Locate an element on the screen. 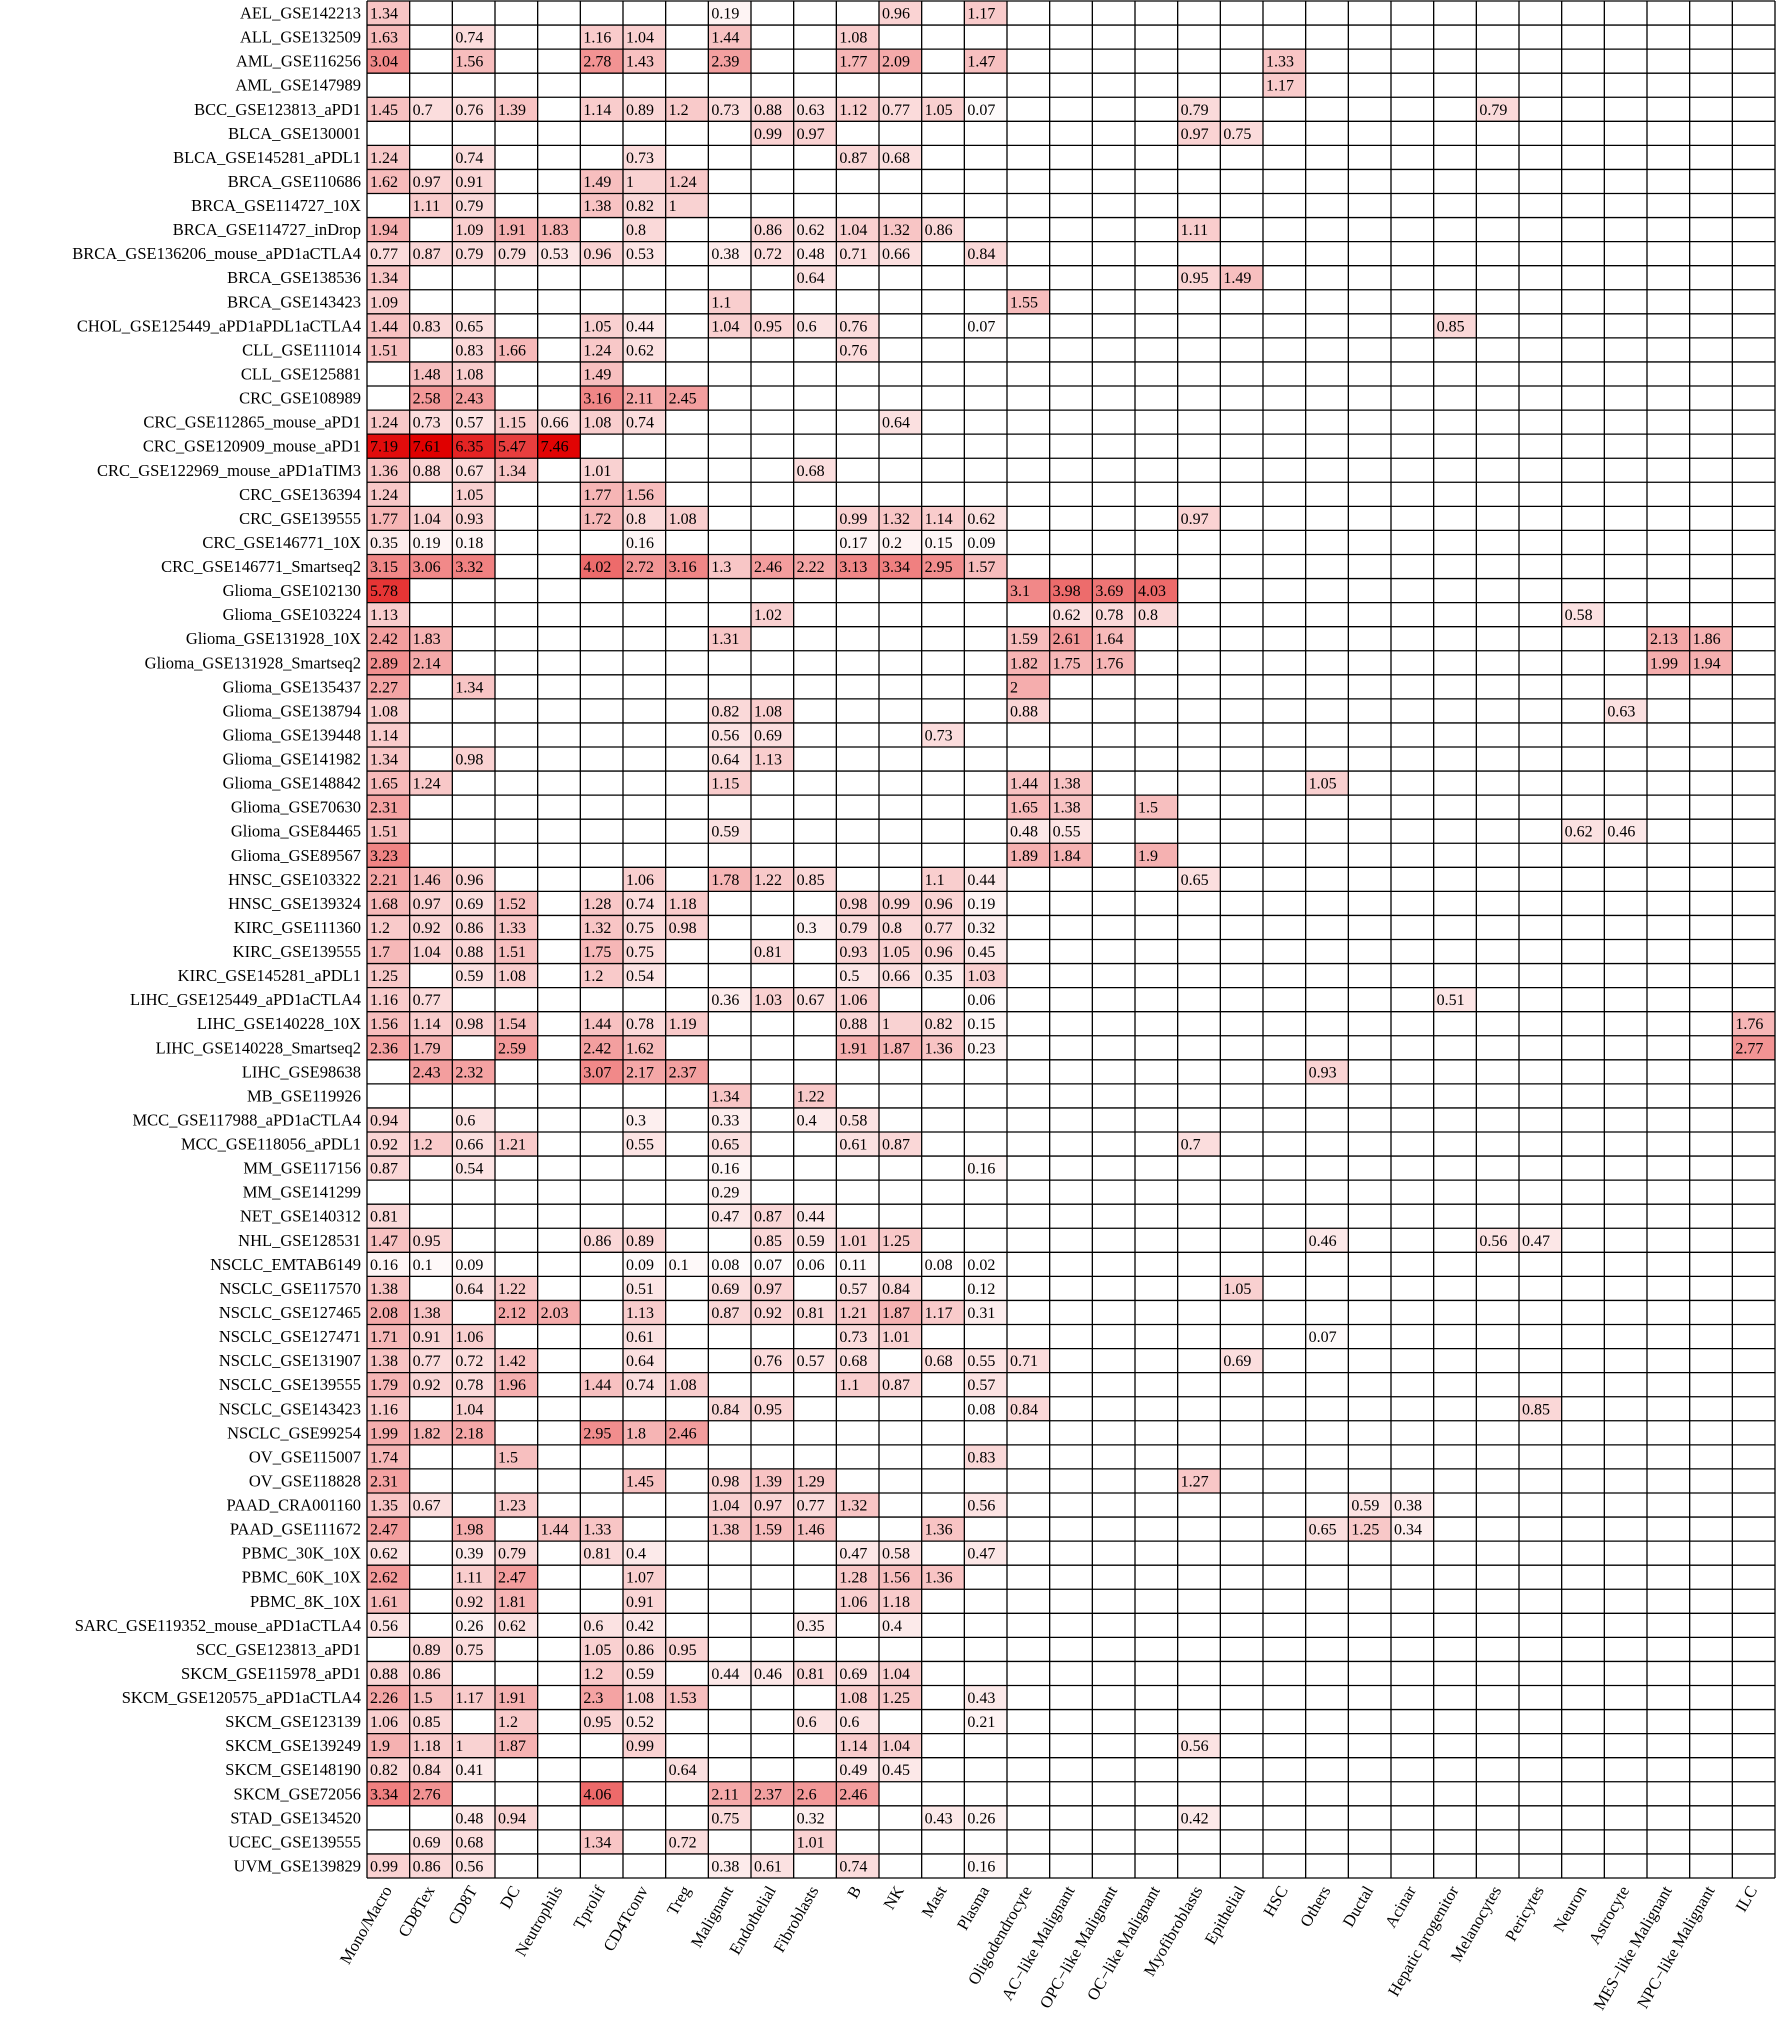  cell-value-label: 6.35 is located at coordinates (469, 447).